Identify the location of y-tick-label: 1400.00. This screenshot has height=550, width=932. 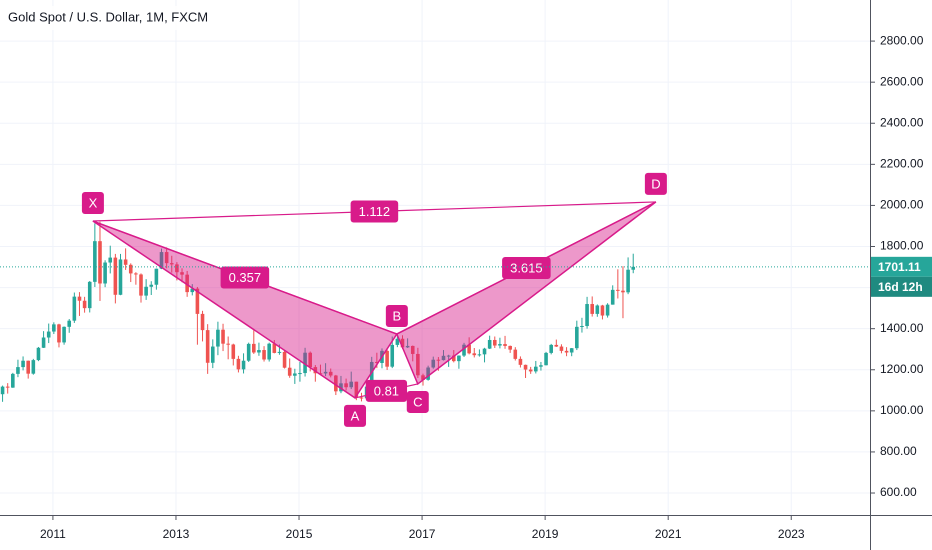
(902, 328).